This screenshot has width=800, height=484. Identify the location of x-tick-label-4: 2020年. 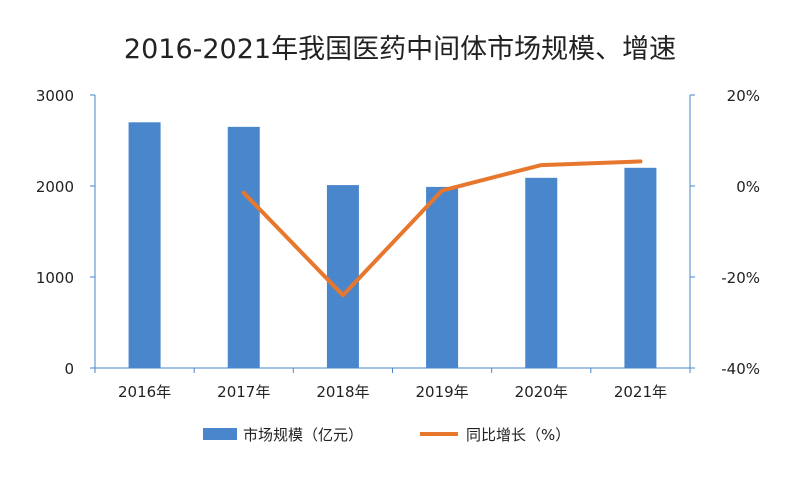
(541, 392).